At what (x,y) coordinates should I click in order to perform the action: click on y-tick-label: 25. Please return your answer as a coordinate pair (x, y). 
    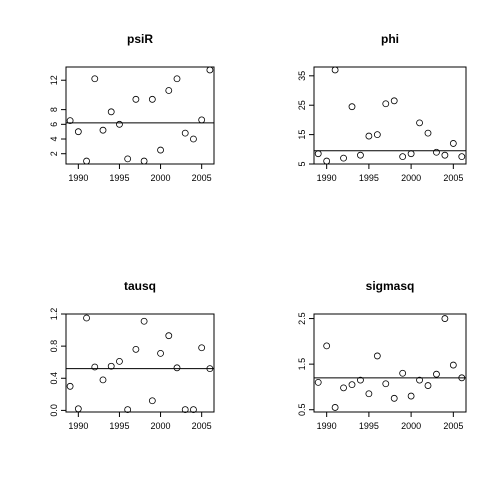
    Looking at the image, I should click on (302, 105).